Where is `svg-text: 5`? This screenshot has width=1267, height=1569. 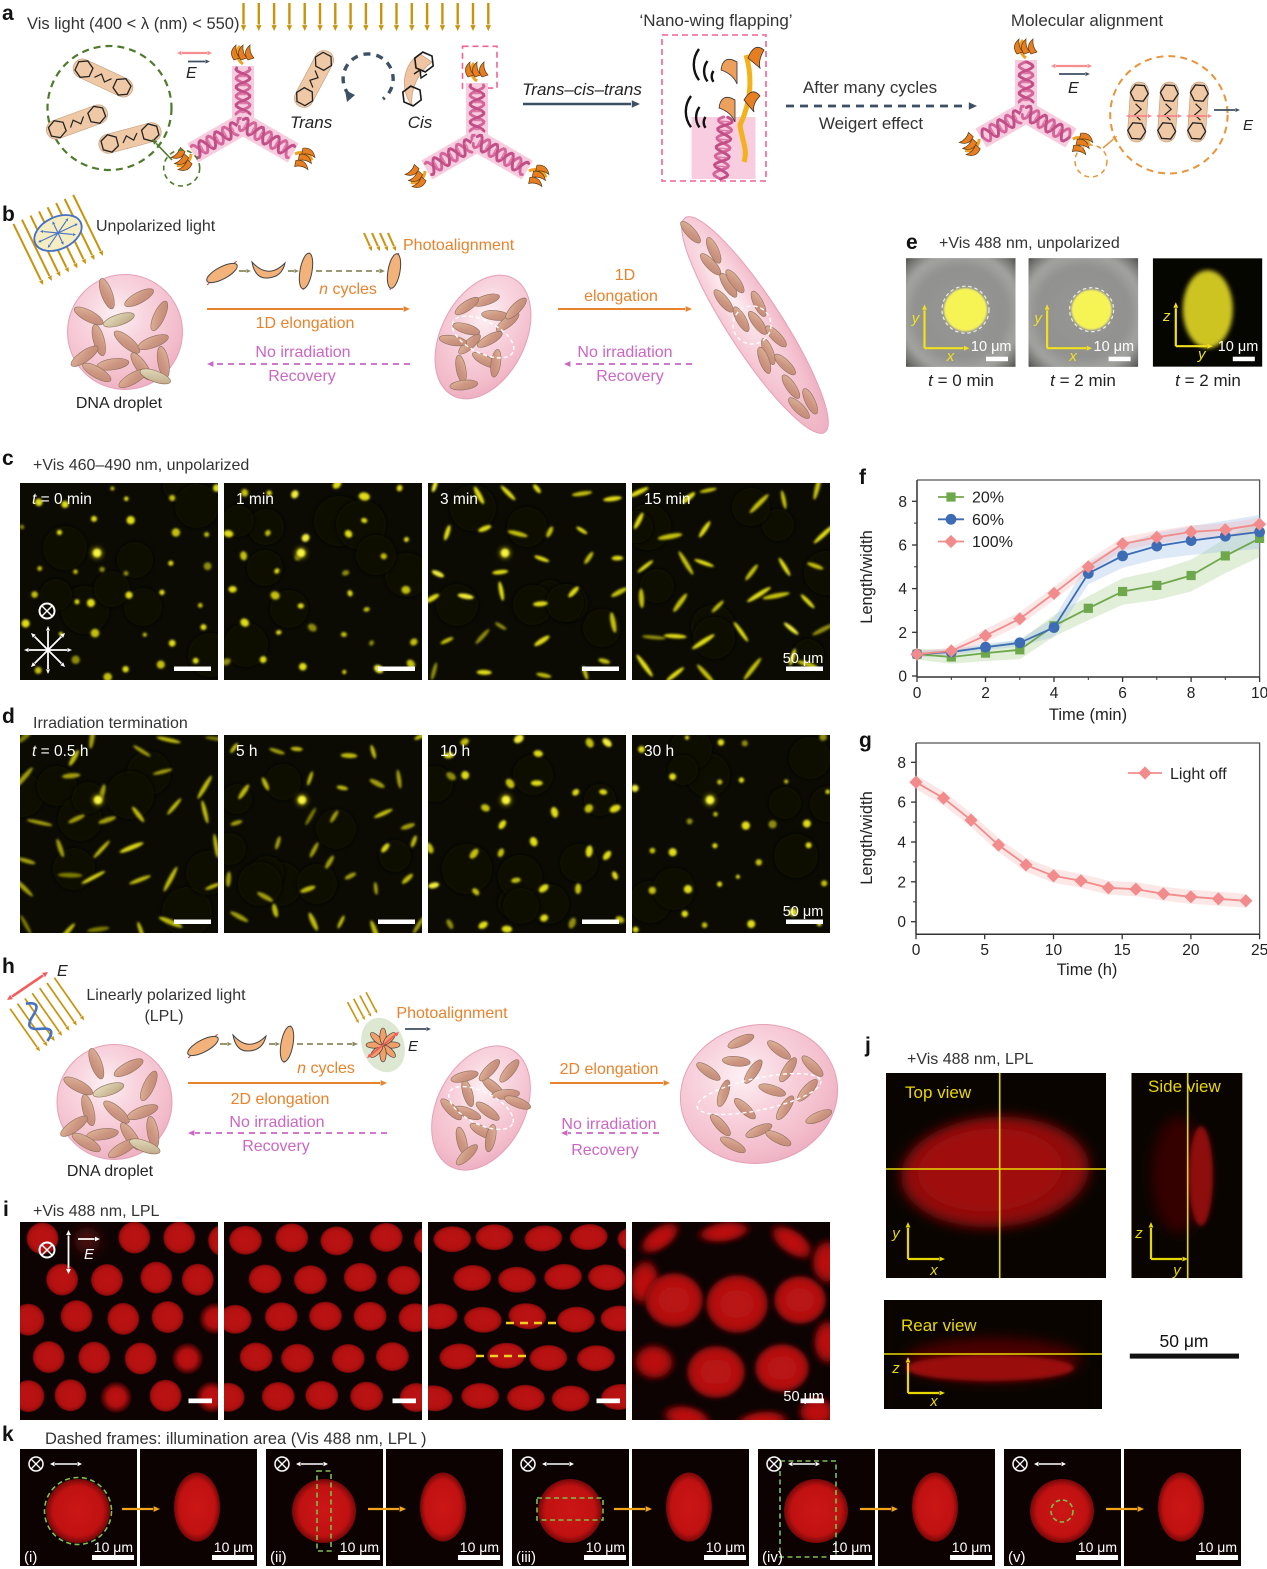 svg-text: 5 is located at coordinates (984, 950).